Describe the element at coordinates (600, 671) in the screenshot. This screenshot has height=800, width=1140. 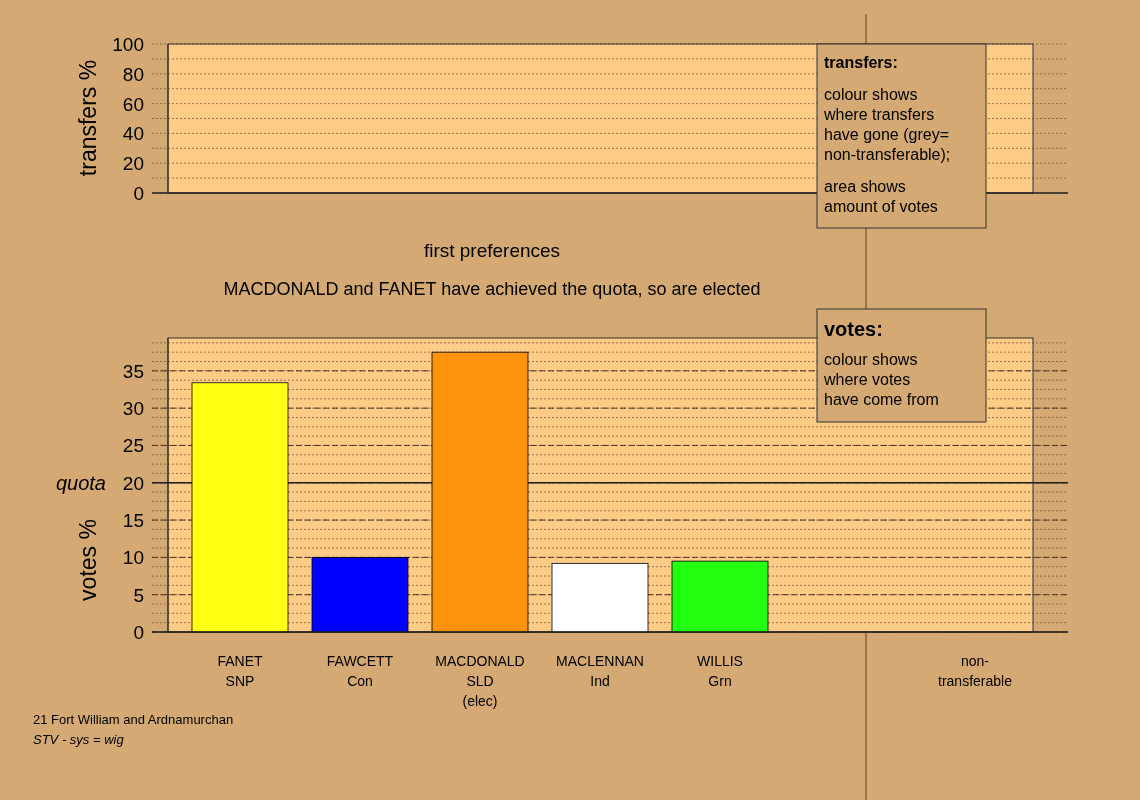
I see `x-tick-label: MACLENNAN Ind` at that location.